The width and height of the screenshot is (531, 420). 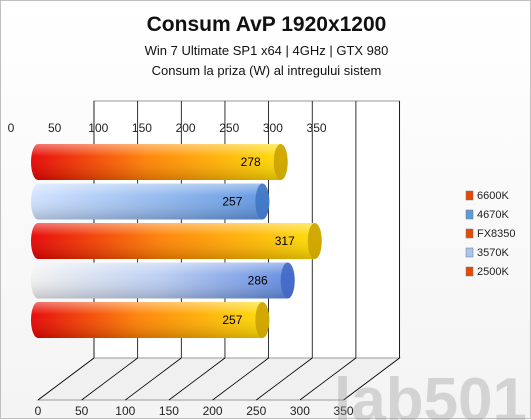 What do you see at coordinates (125, 411) in the screenshot?
I see `x-tick-label: 100` at bounding box center [125, 411].